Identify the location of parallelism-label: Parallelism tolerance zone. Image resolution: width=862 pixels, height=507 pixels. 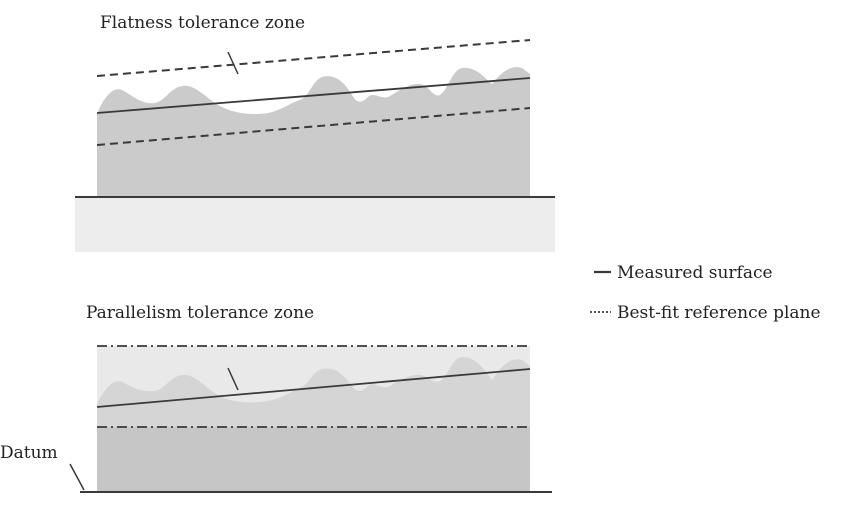
(200, 313).